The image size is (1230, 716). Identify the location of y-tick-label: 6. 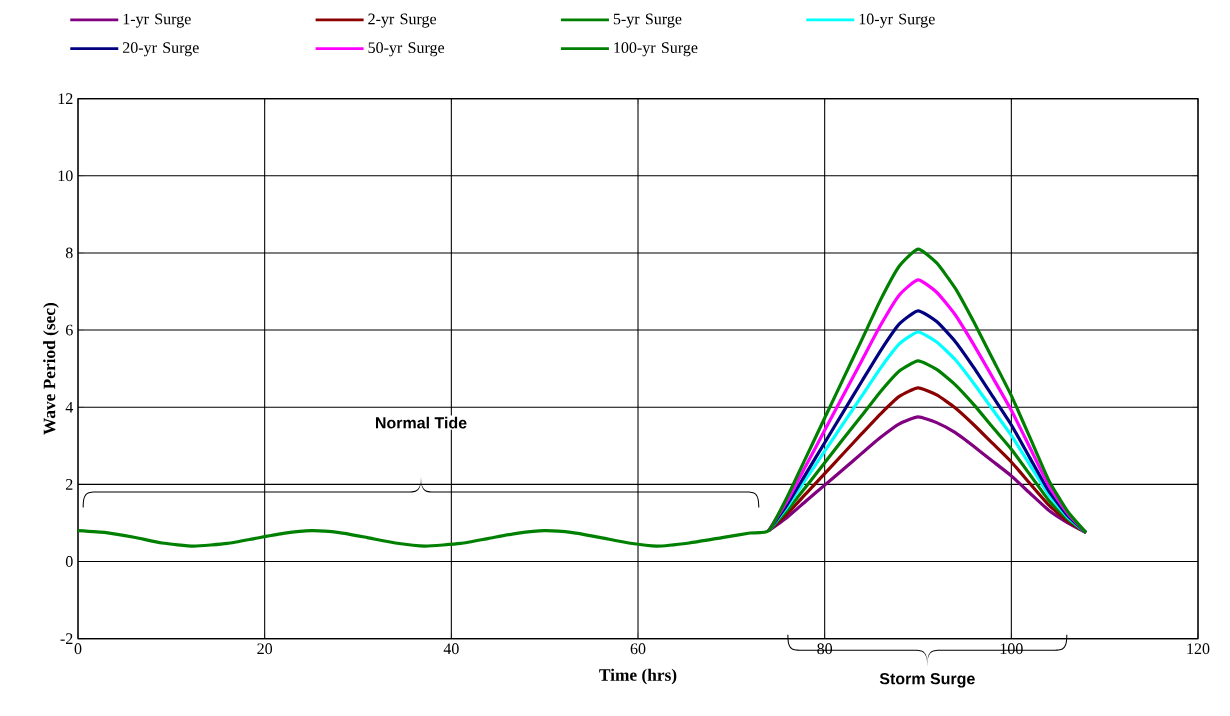
(69, 330).